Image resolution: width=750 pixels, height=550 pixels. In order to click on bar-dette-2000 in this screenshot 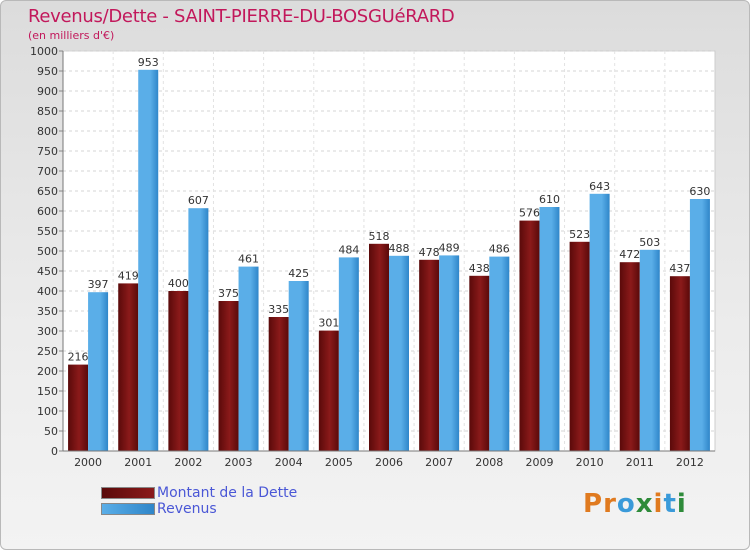, I will do `click(78, 407)`.